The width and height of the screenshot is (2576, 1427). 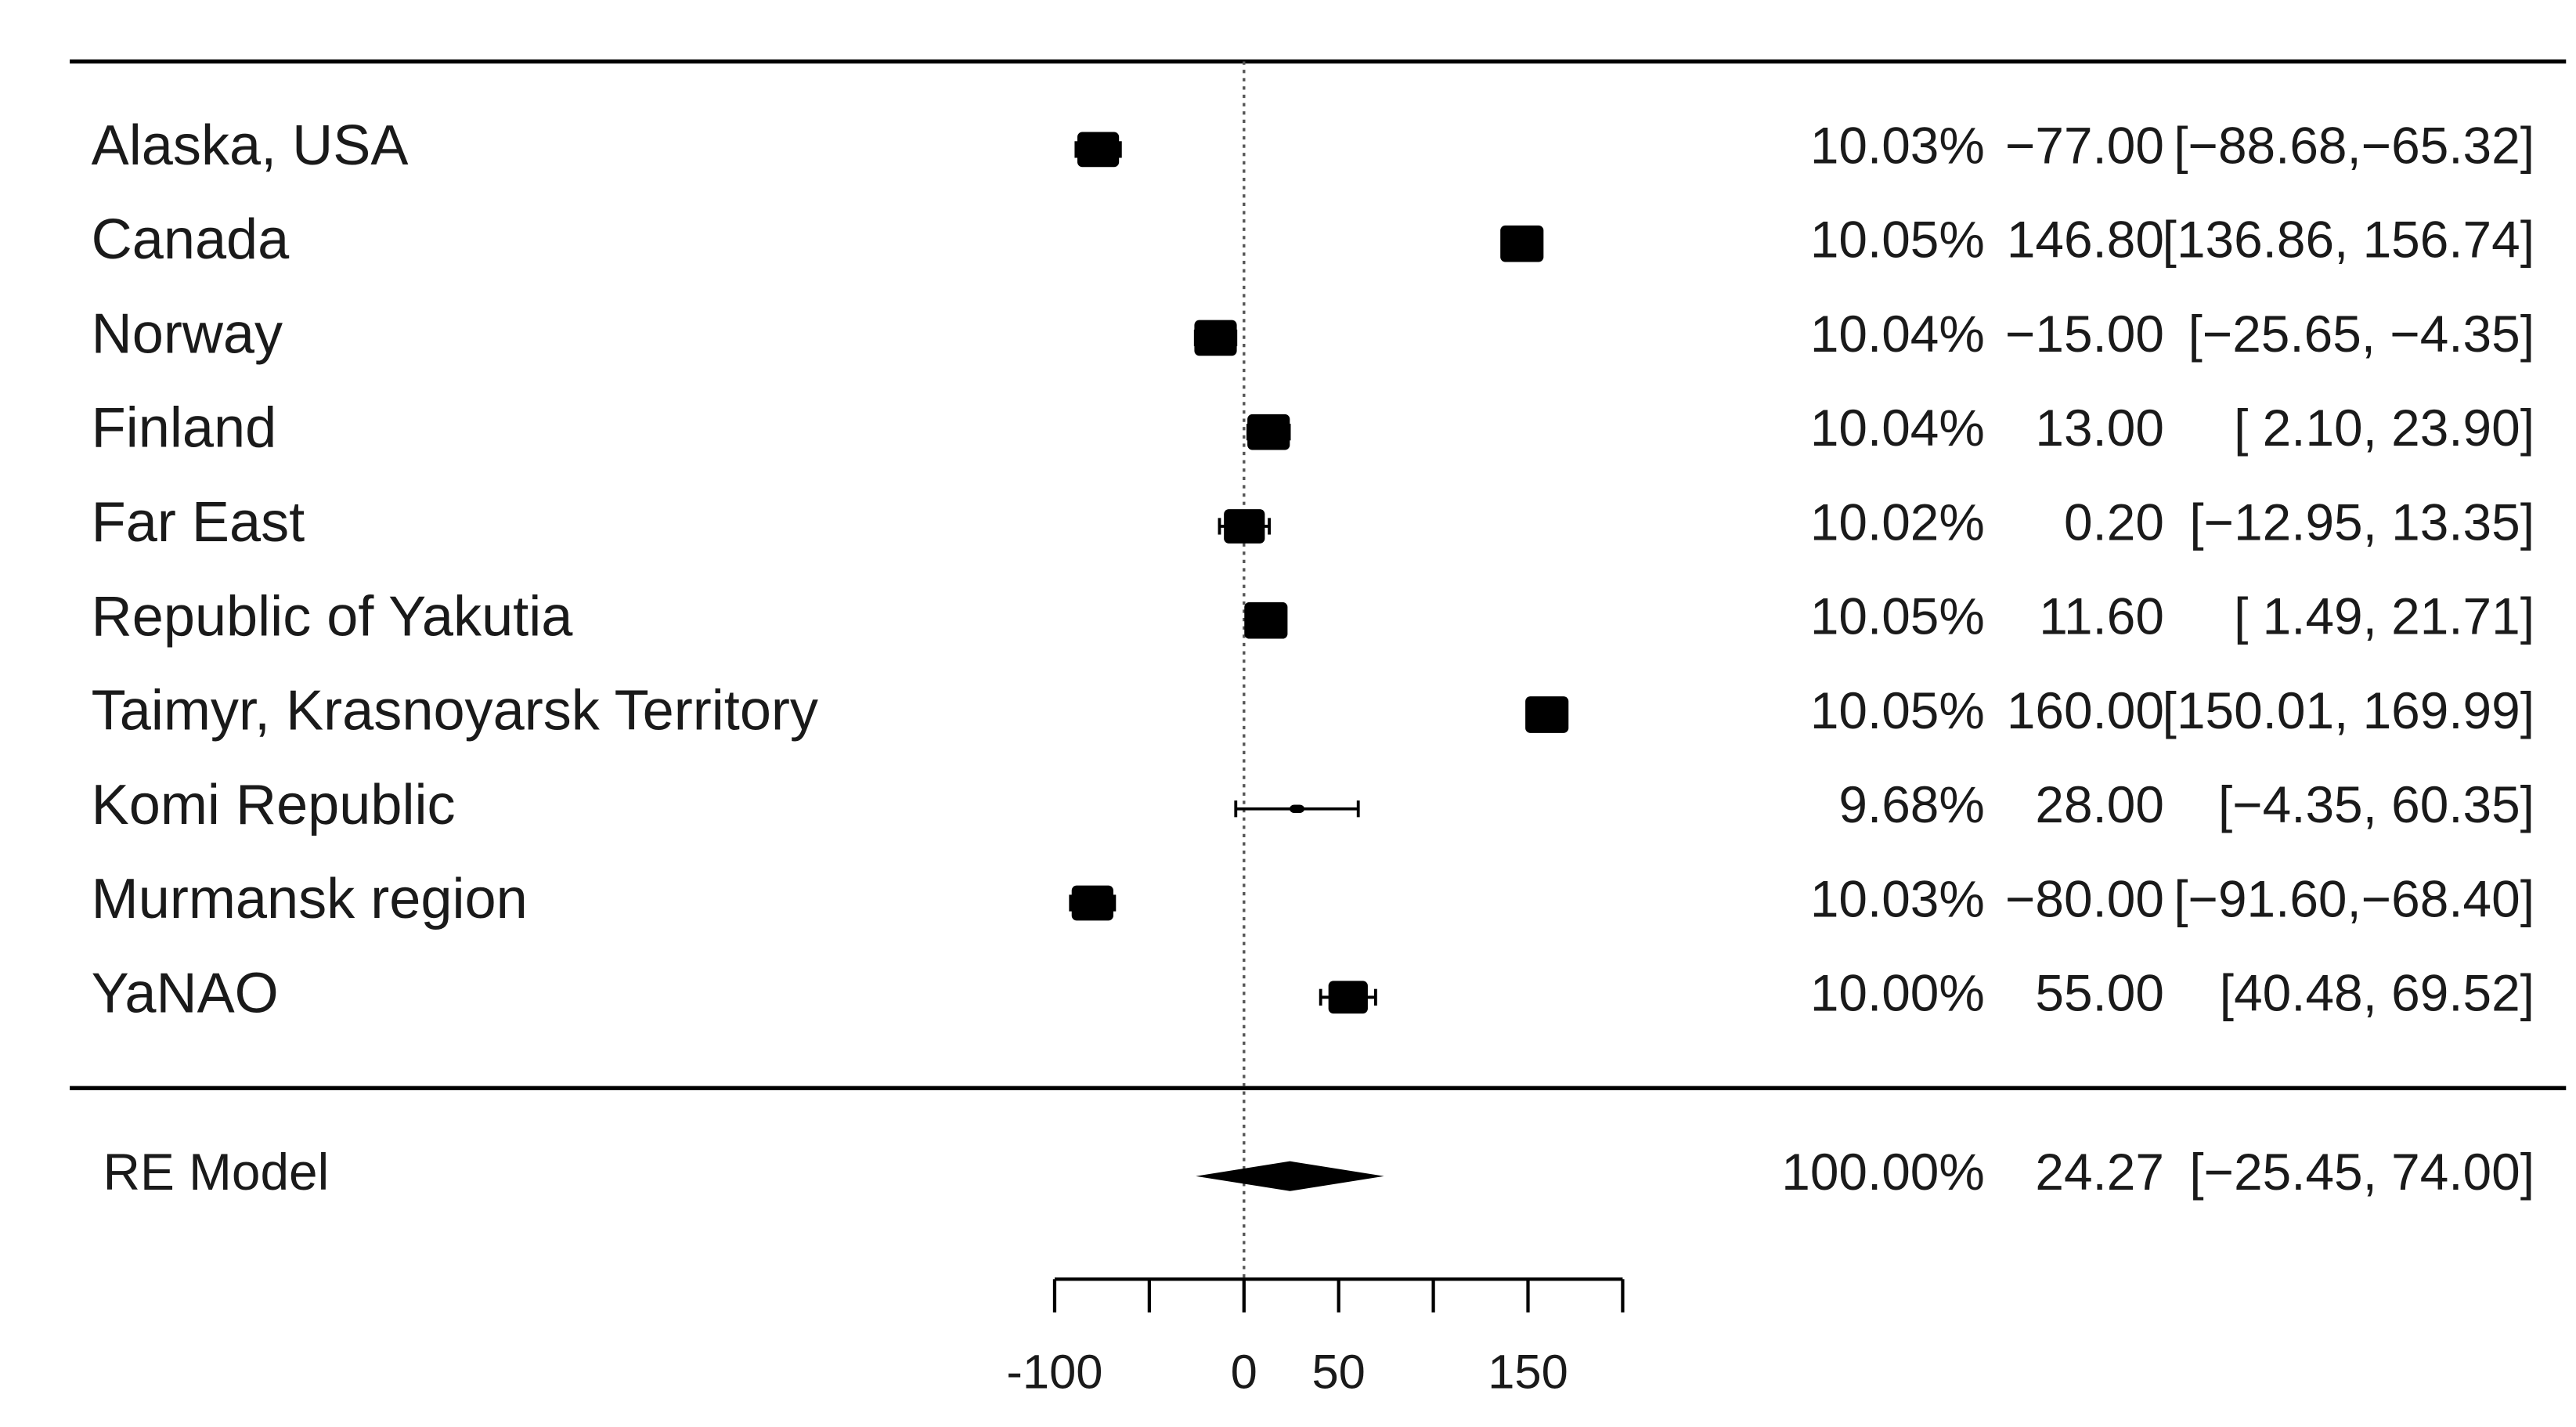 I want to click on estimate-label: 11.60, so click(x=2101, y=616).